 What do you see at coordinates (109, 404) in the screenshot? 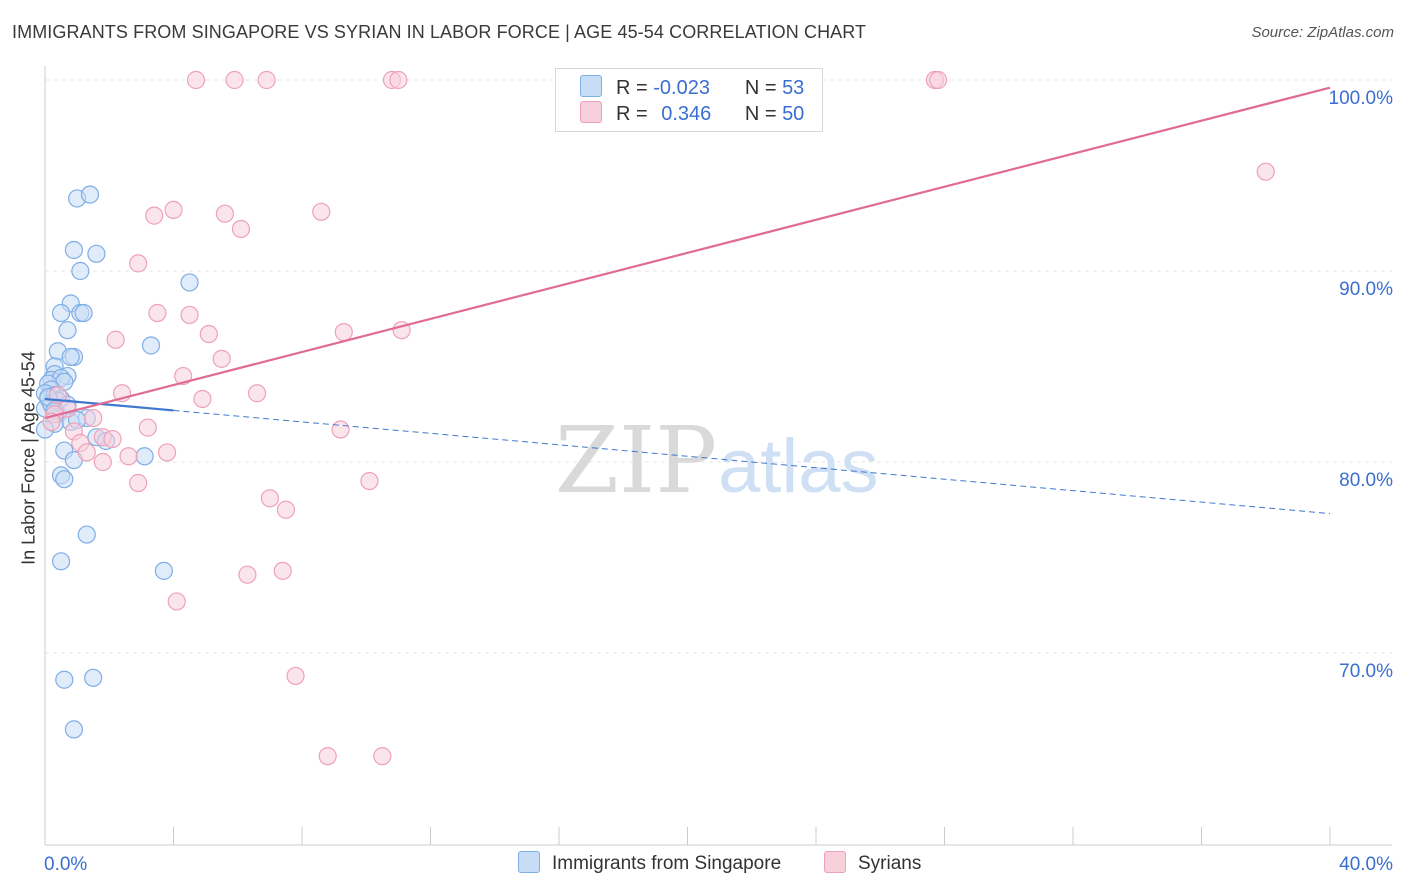
I see `trend-line-singapore-solid` at bounding box center [109, 404].